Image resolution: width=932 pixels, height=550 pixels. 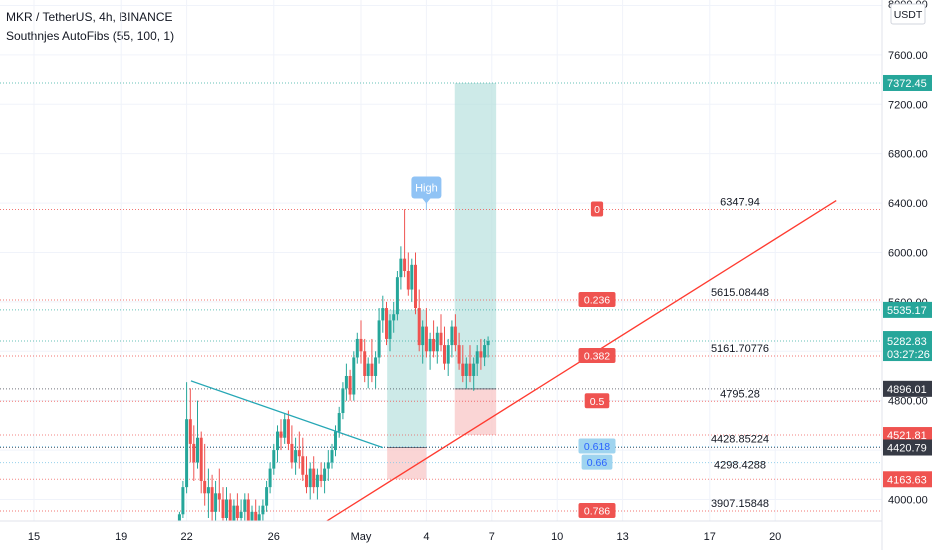 I want to click on high-marker-badge, so click(x=426, y=187).